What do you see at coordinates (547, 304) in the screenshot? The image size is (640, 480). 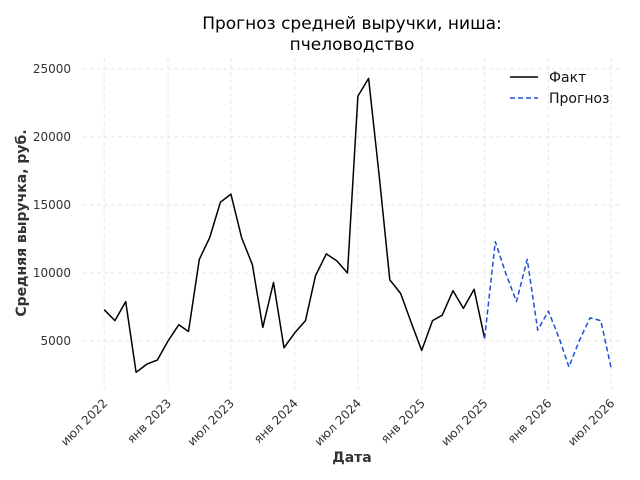 I see `series-line-forecast` at bounding box center [547, 304].